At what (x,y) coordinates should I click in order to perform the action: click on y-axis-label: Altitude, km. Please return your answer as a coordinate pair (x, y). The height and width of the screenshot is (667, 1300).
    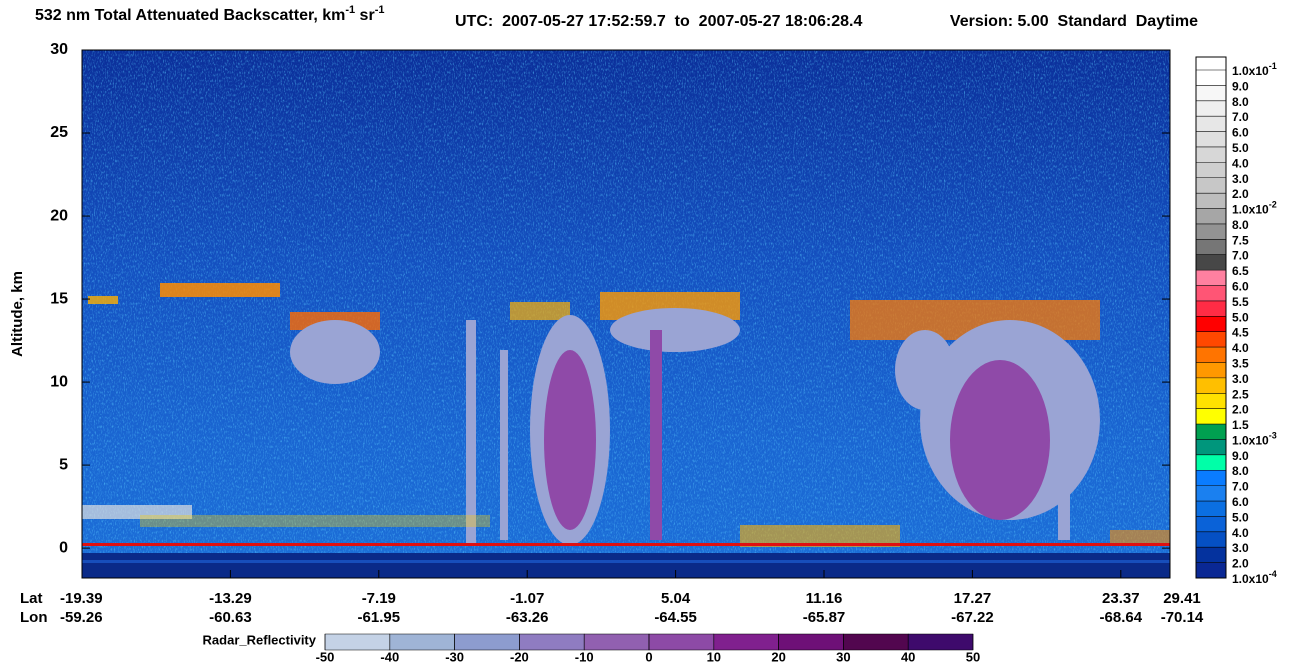
    Looking at the image, I should click on (17, 314).